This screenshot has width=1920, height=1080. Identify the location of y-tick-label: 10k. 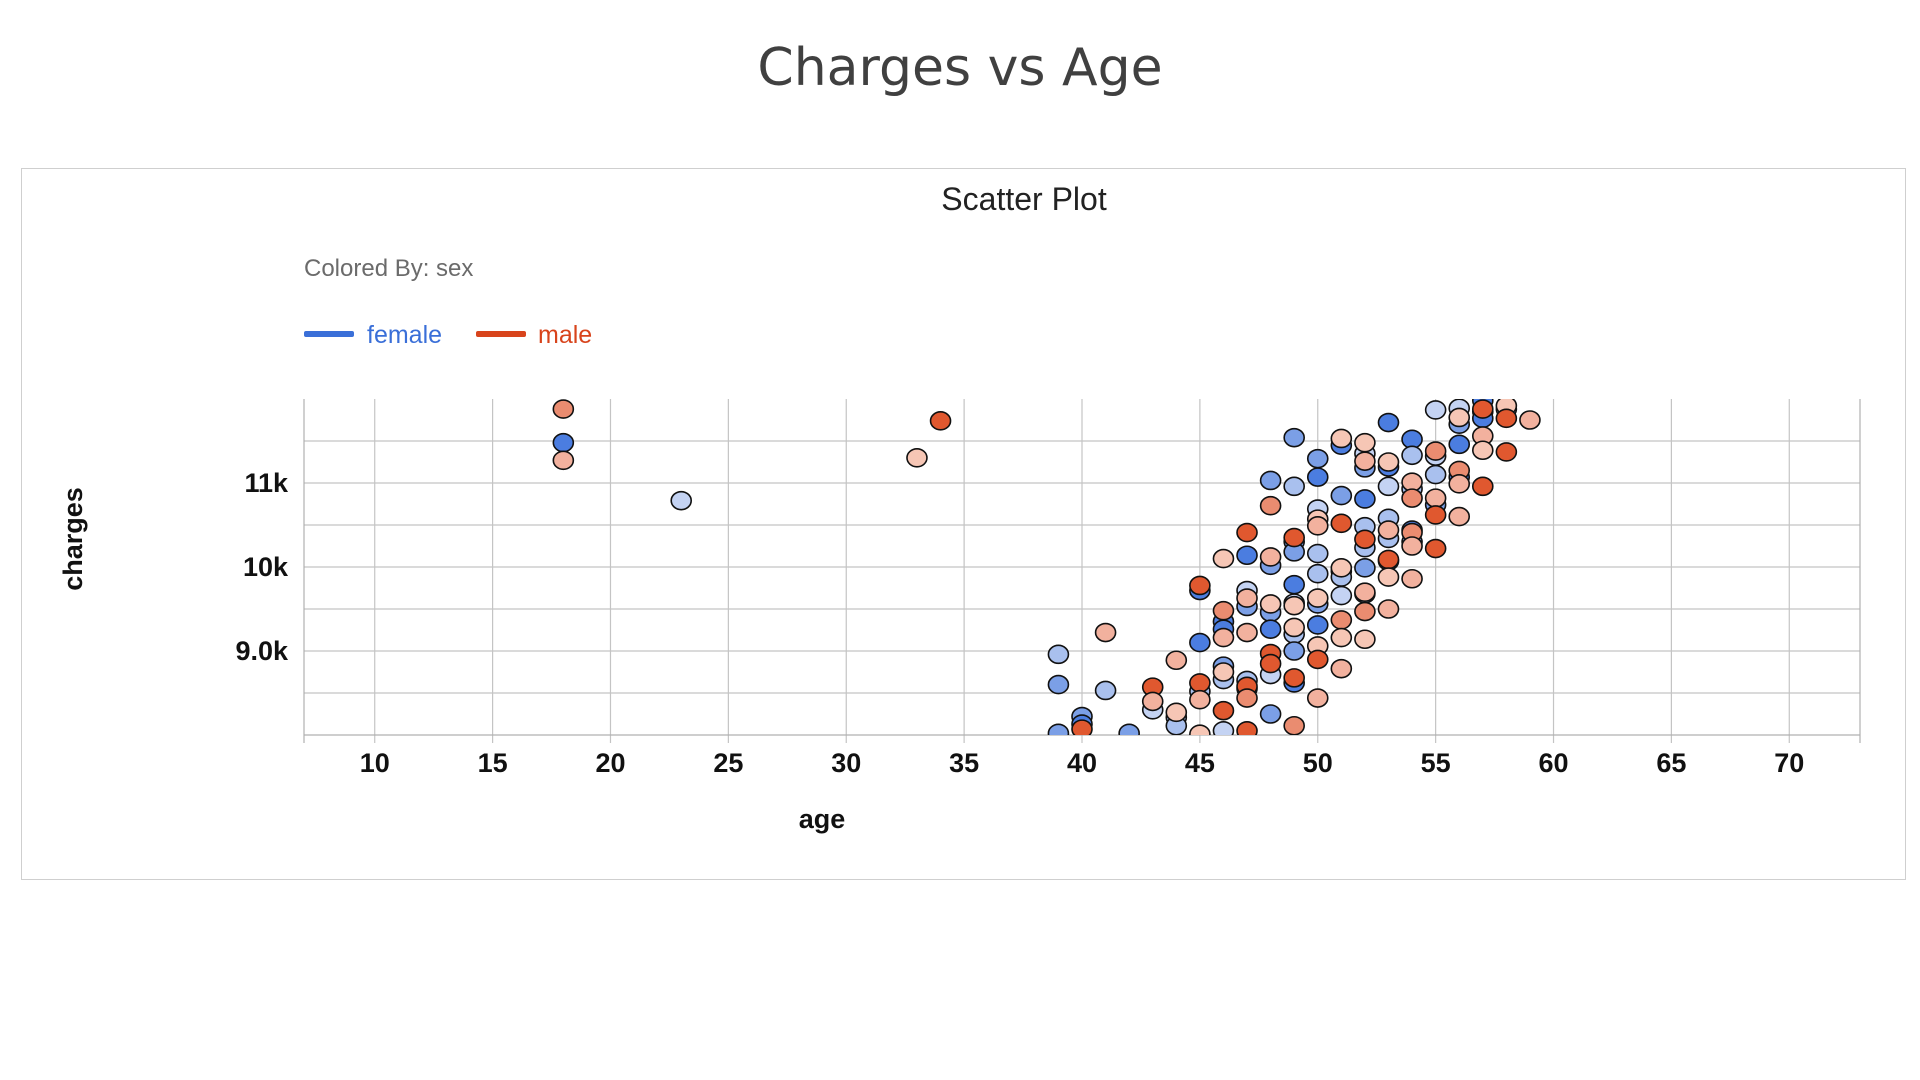
(266, 567).